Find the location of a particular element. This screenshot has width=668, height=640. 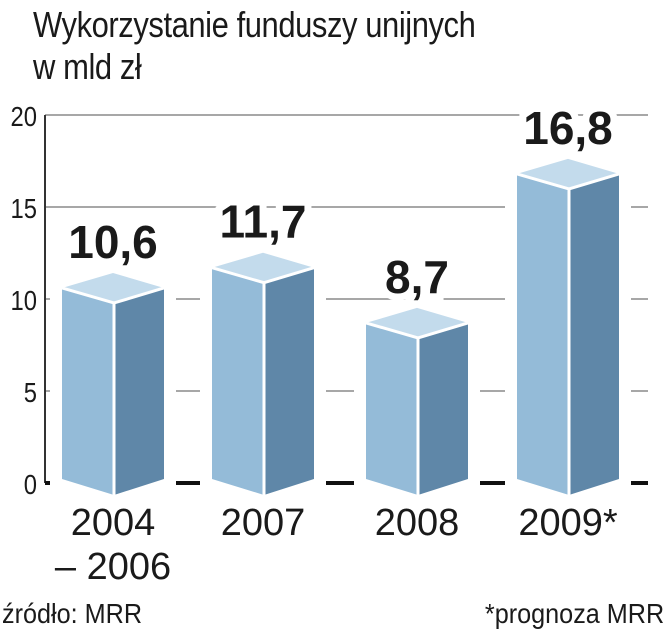

value-label: 11,7 is located at coordinates (263, 222).